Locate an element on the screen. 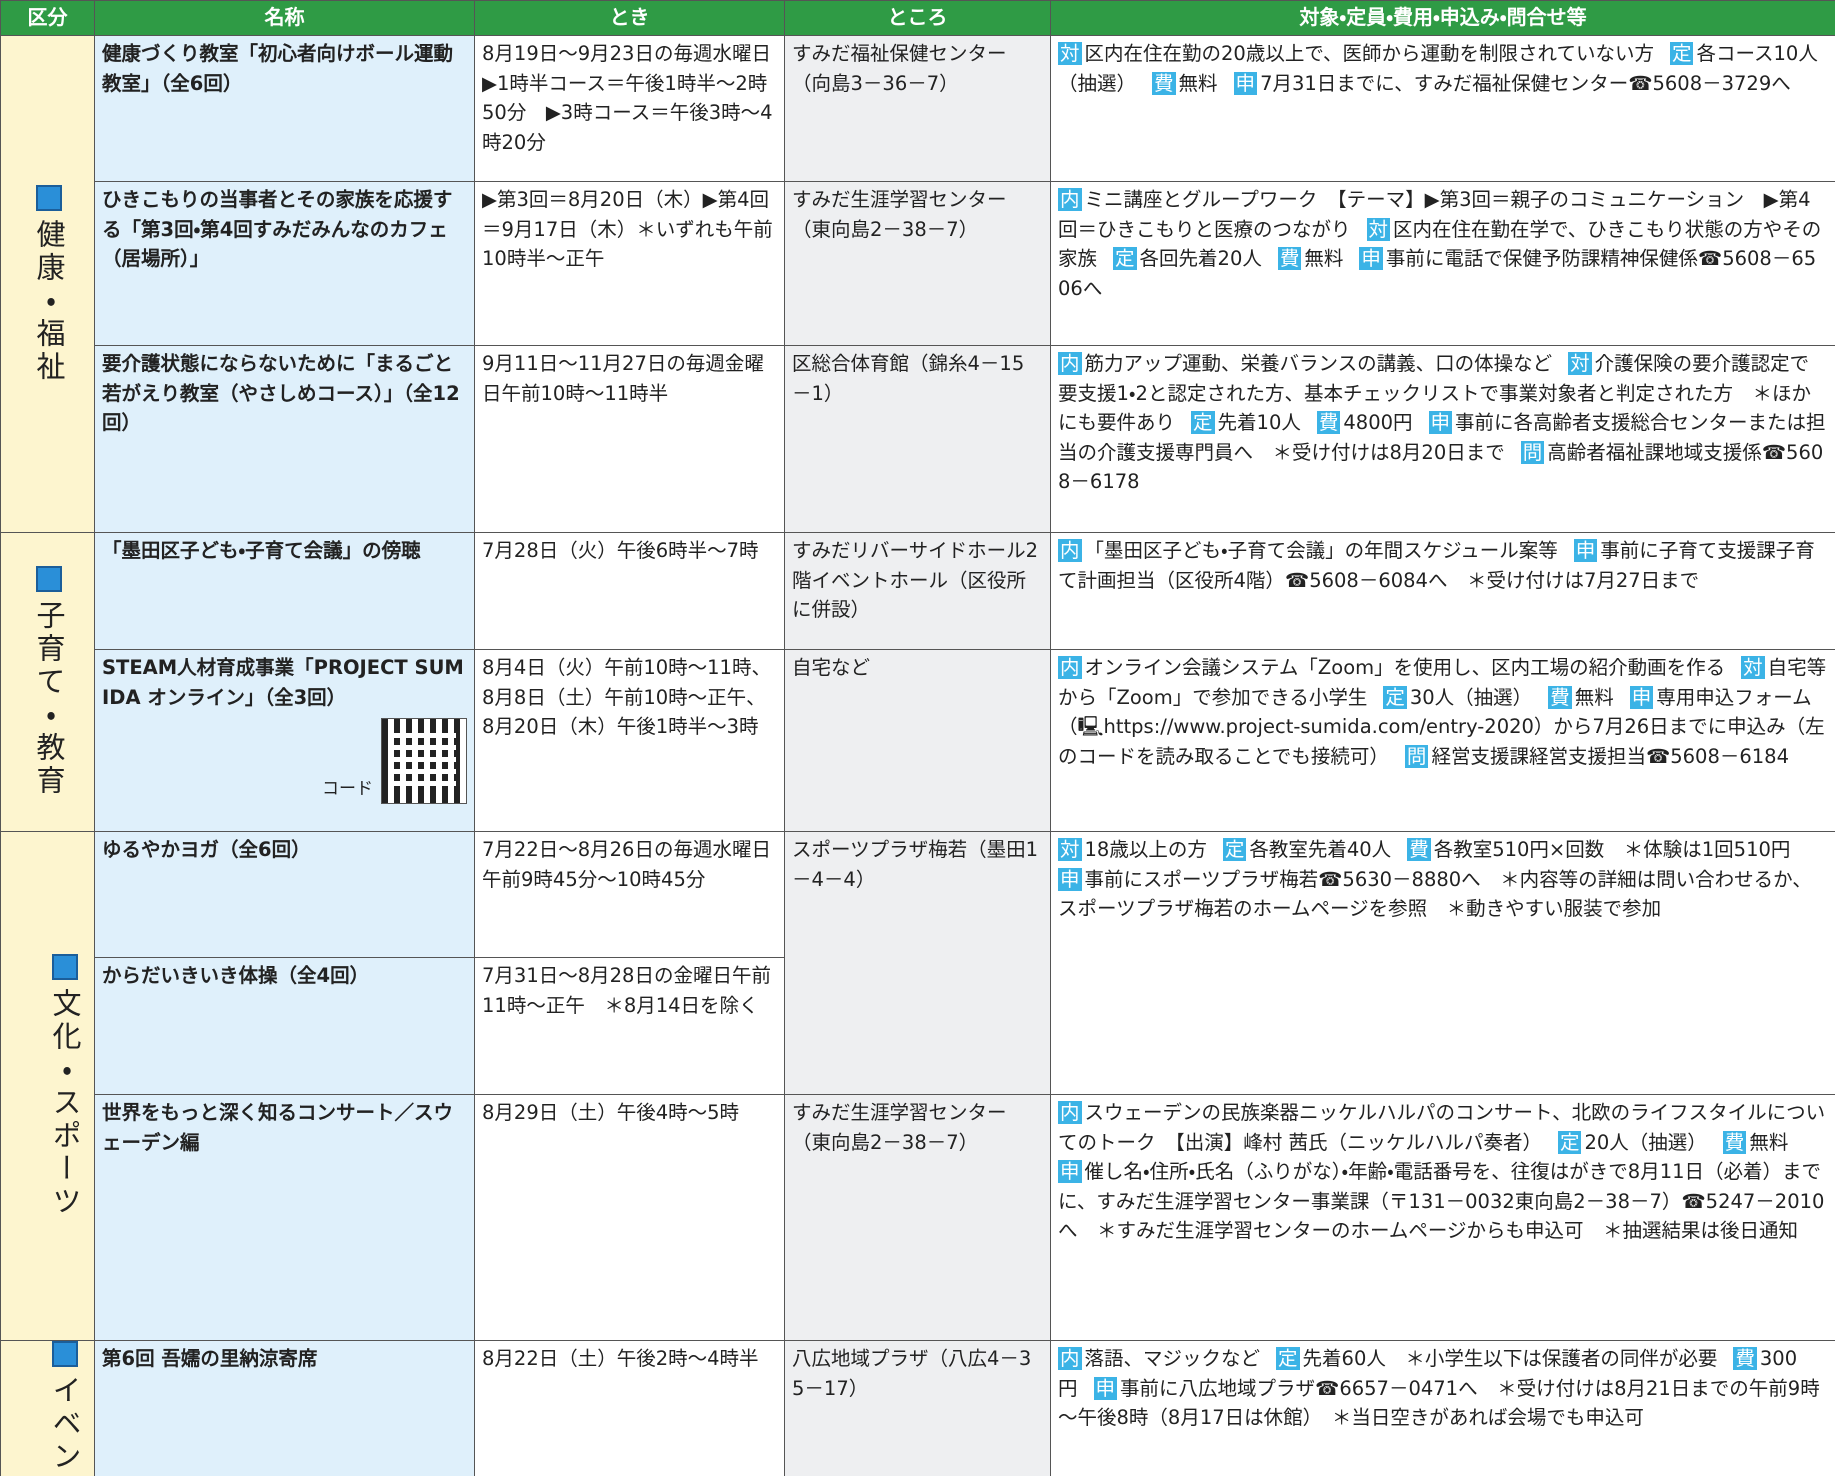 Image resolution: width=1835 pixels, height=1476 pixels. detail-item: 定先着60人 ＊小学生以下は保護者の同伴が必要 is located at coordinates (1496, 1358).